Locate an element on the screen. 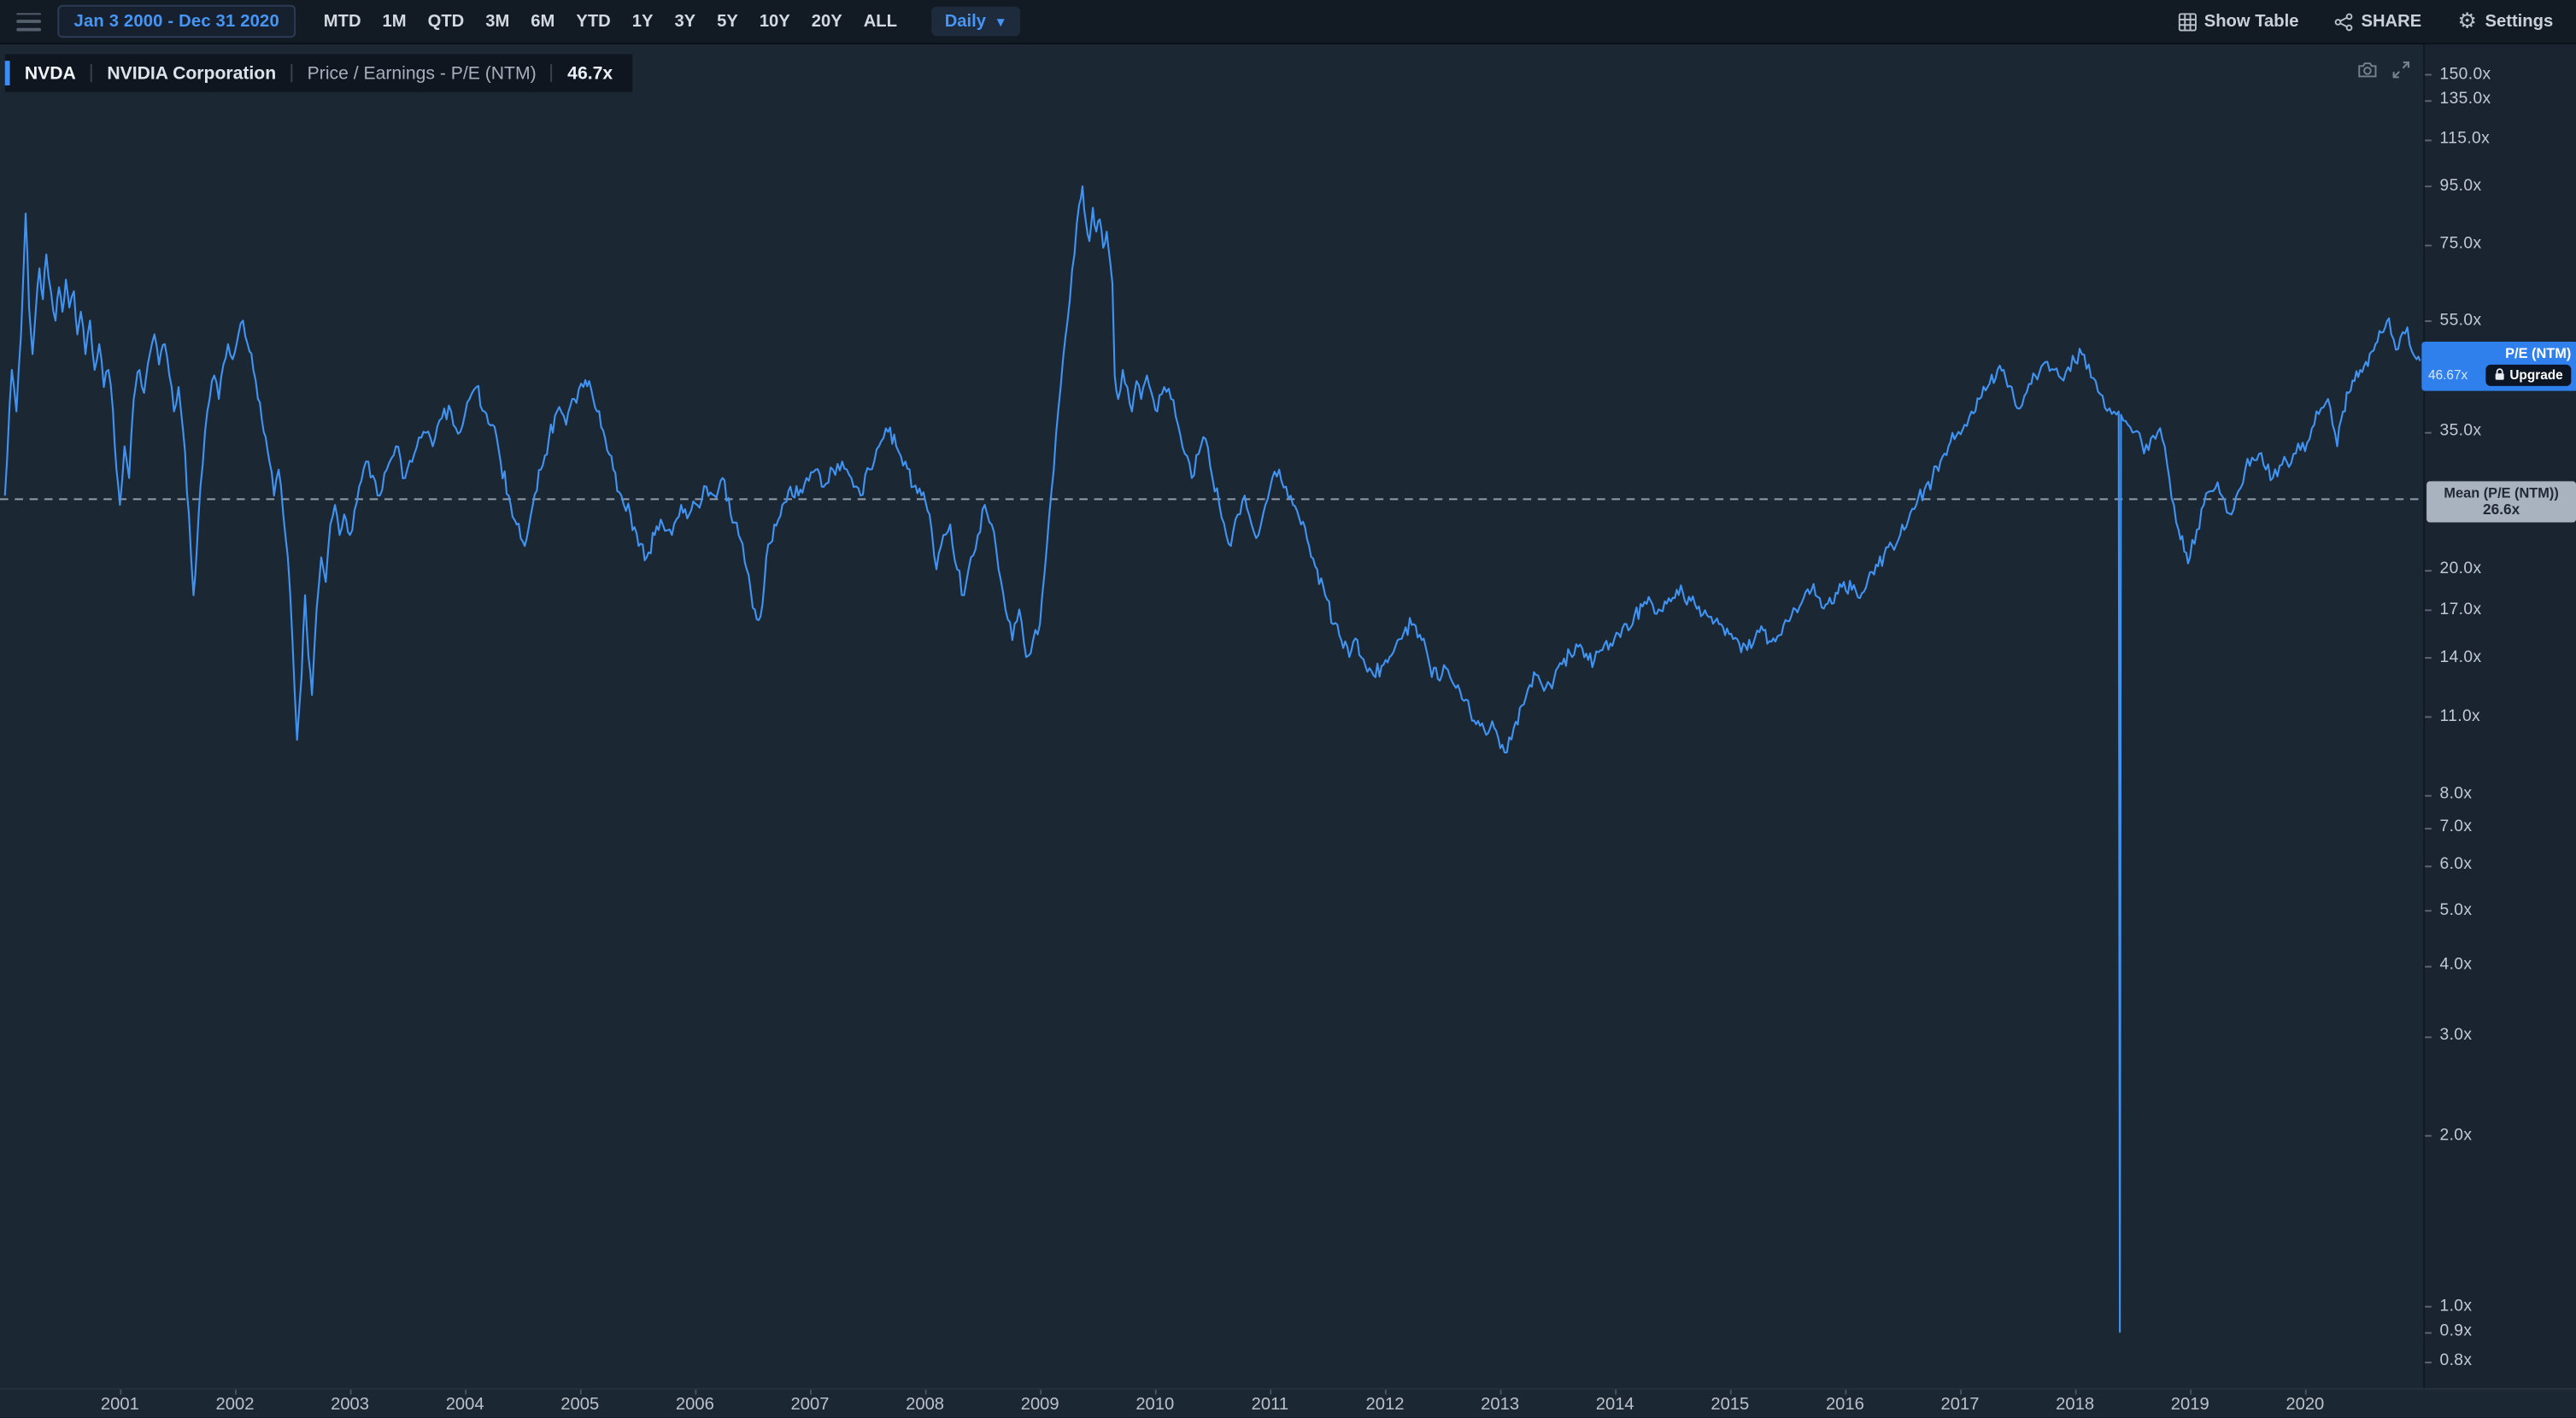 This screenshot has height=1418, width=2576. ticker-label: NVDA is located at coordinates (50, 73).